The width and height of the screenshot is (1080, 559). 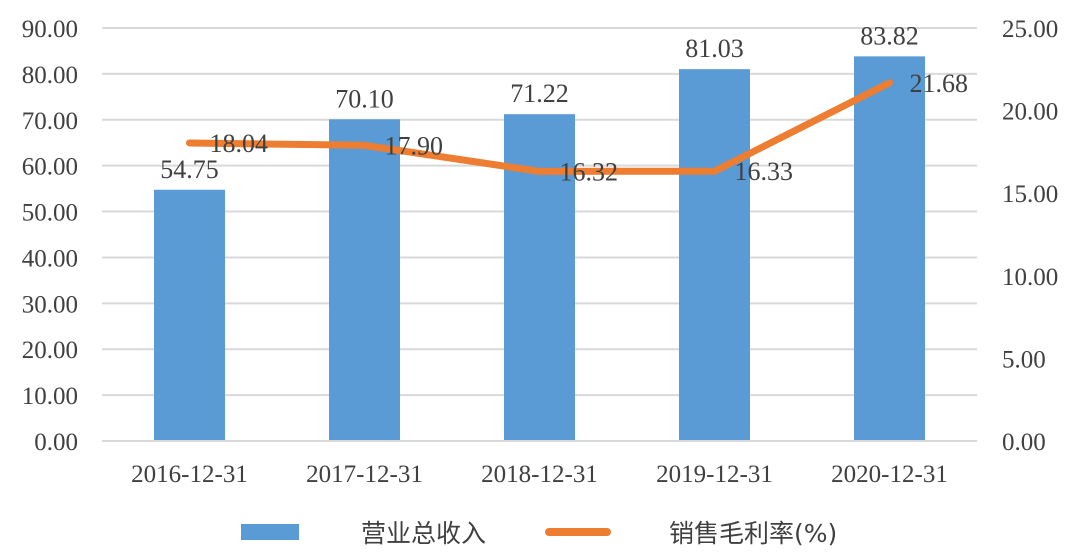 What do you see at coordinates (270, 532) in the screenshot?
I see `bar-swatch-icon` at bounding box center [270, 532].